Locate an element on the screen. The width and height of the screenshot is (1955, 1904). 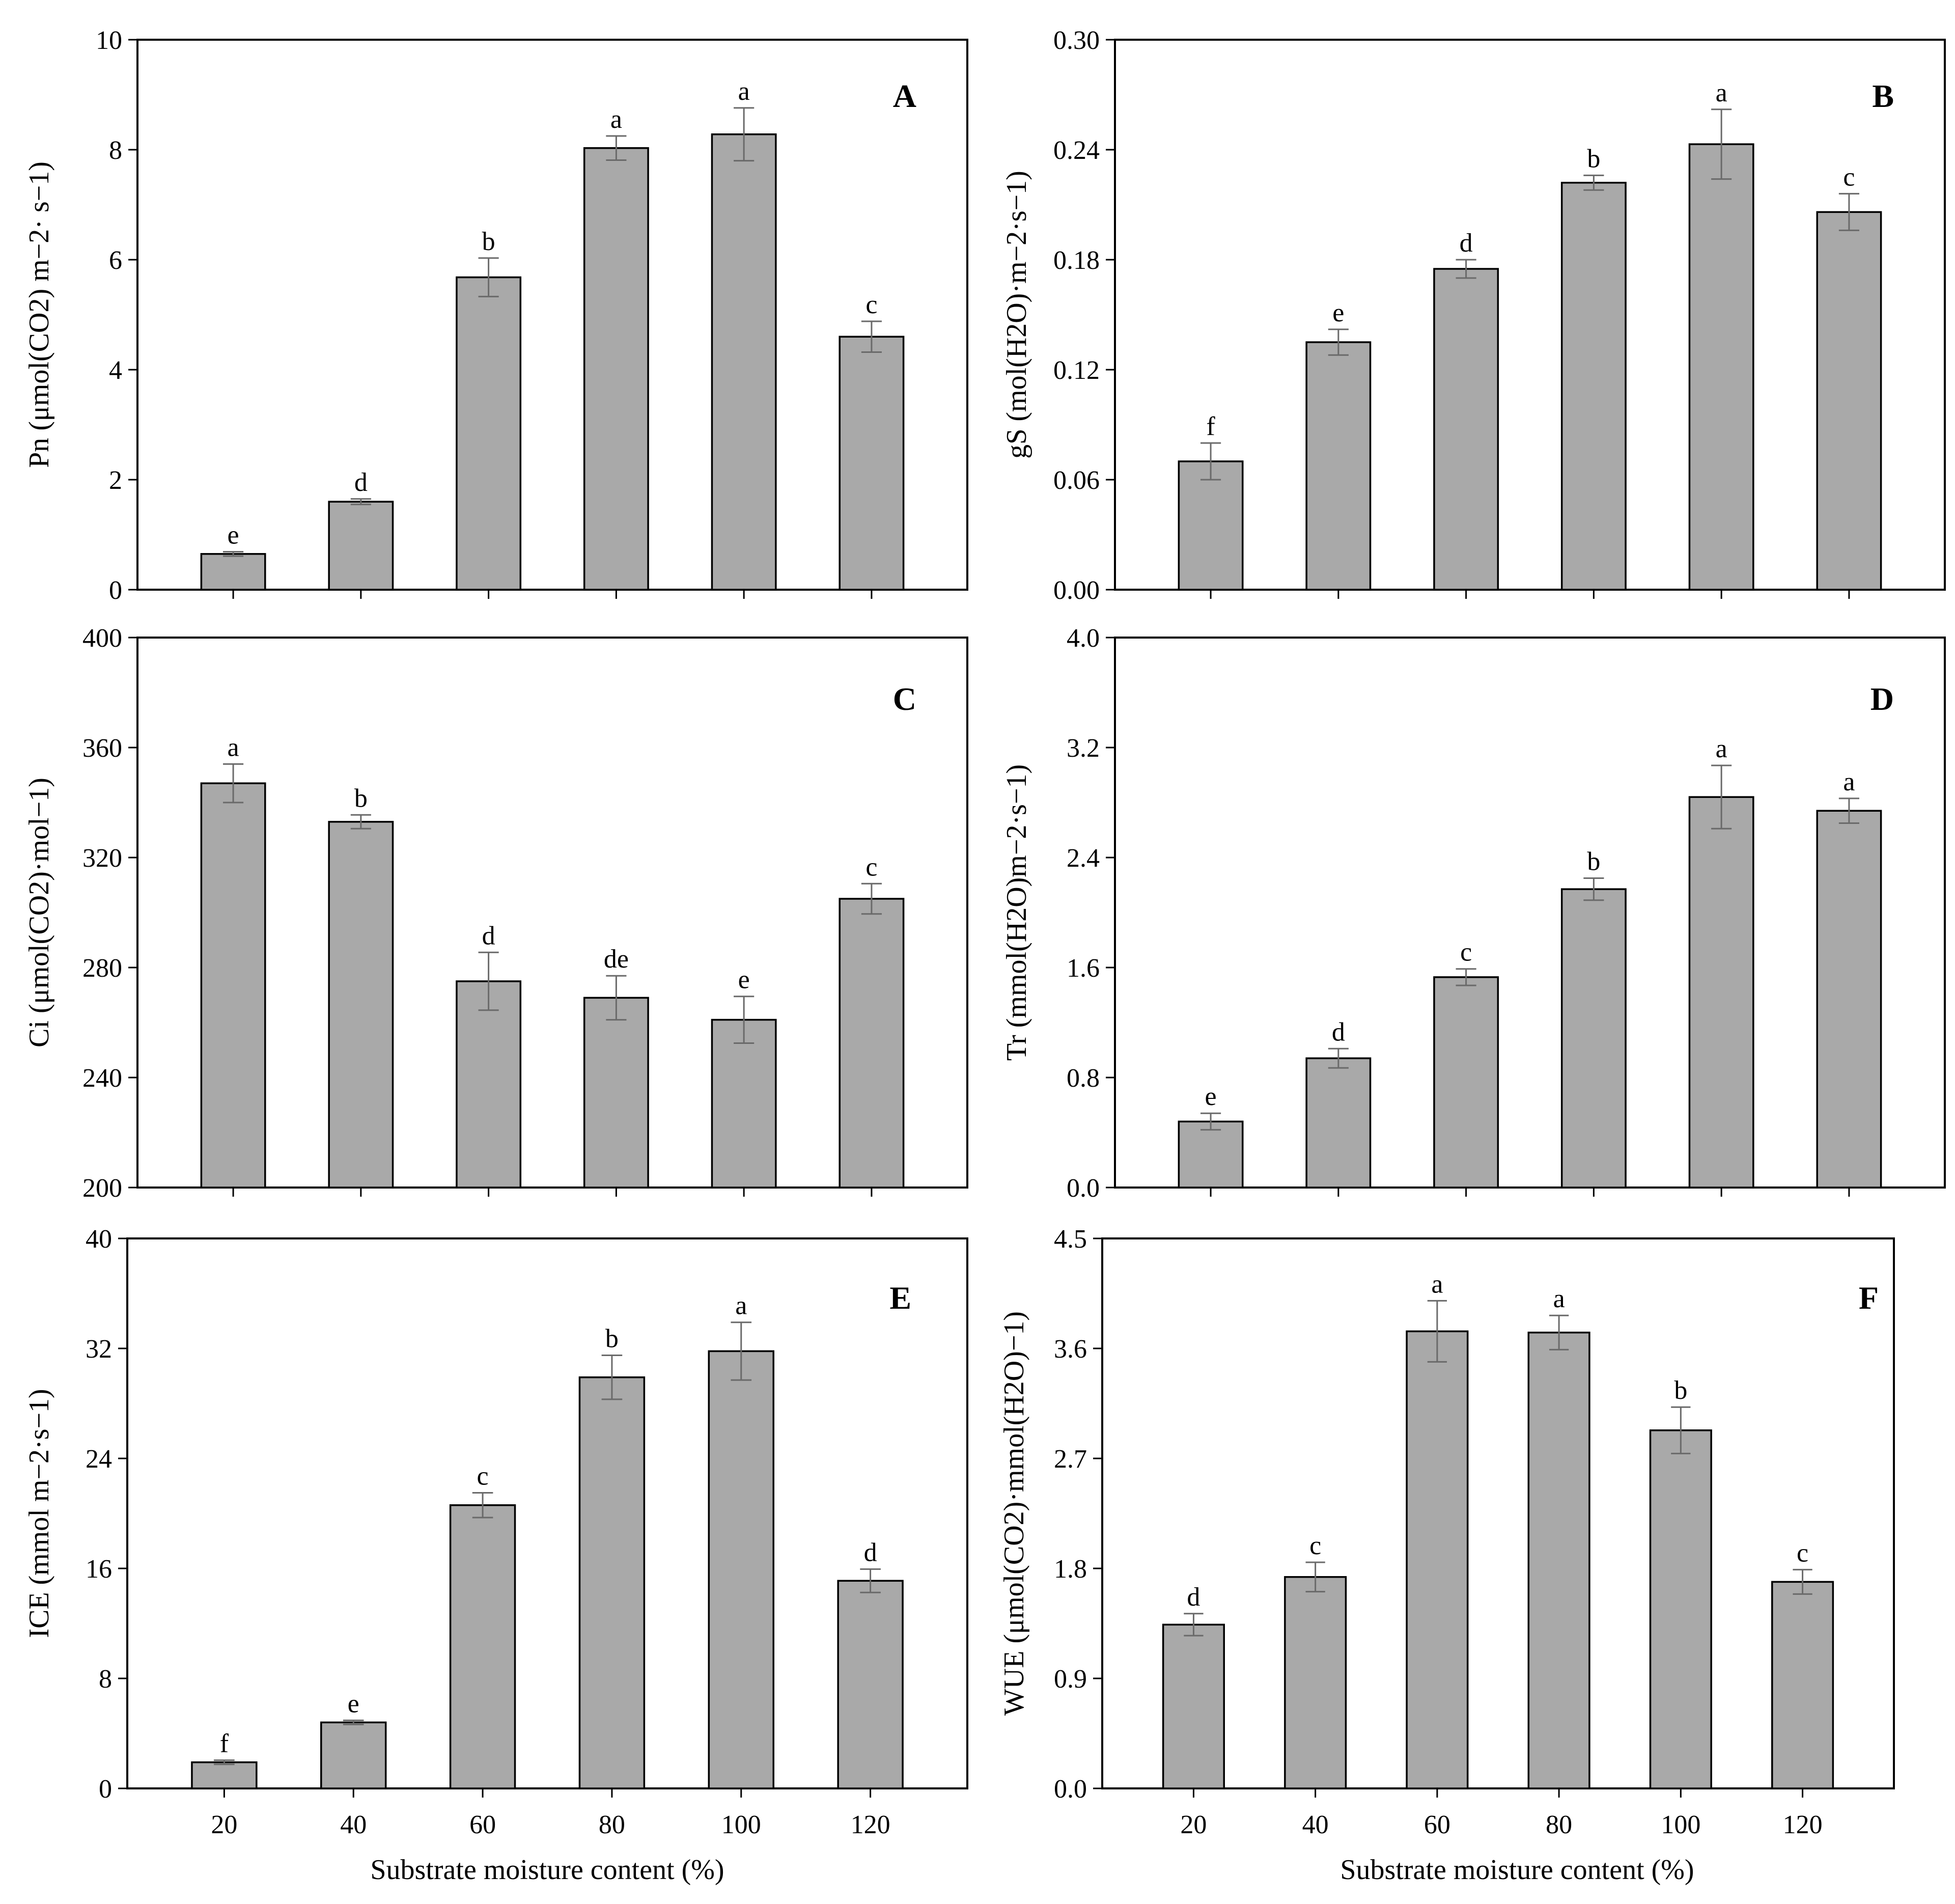
panel-label: A is located at coordinates (905, 96).